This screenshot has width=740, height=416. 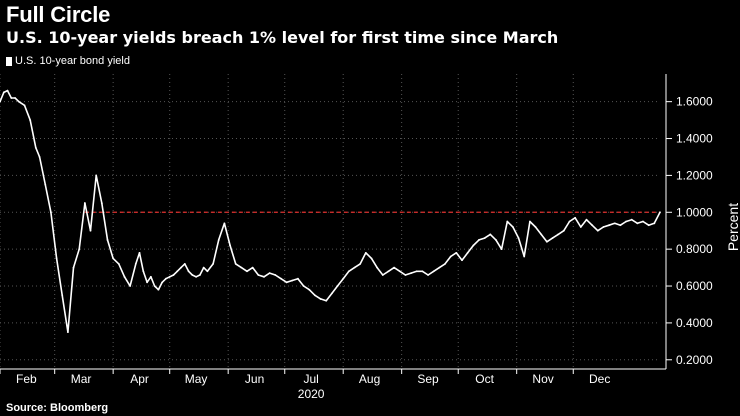 I want to click on source-note: Source: Bloomberg, so click(x=57, y=408).